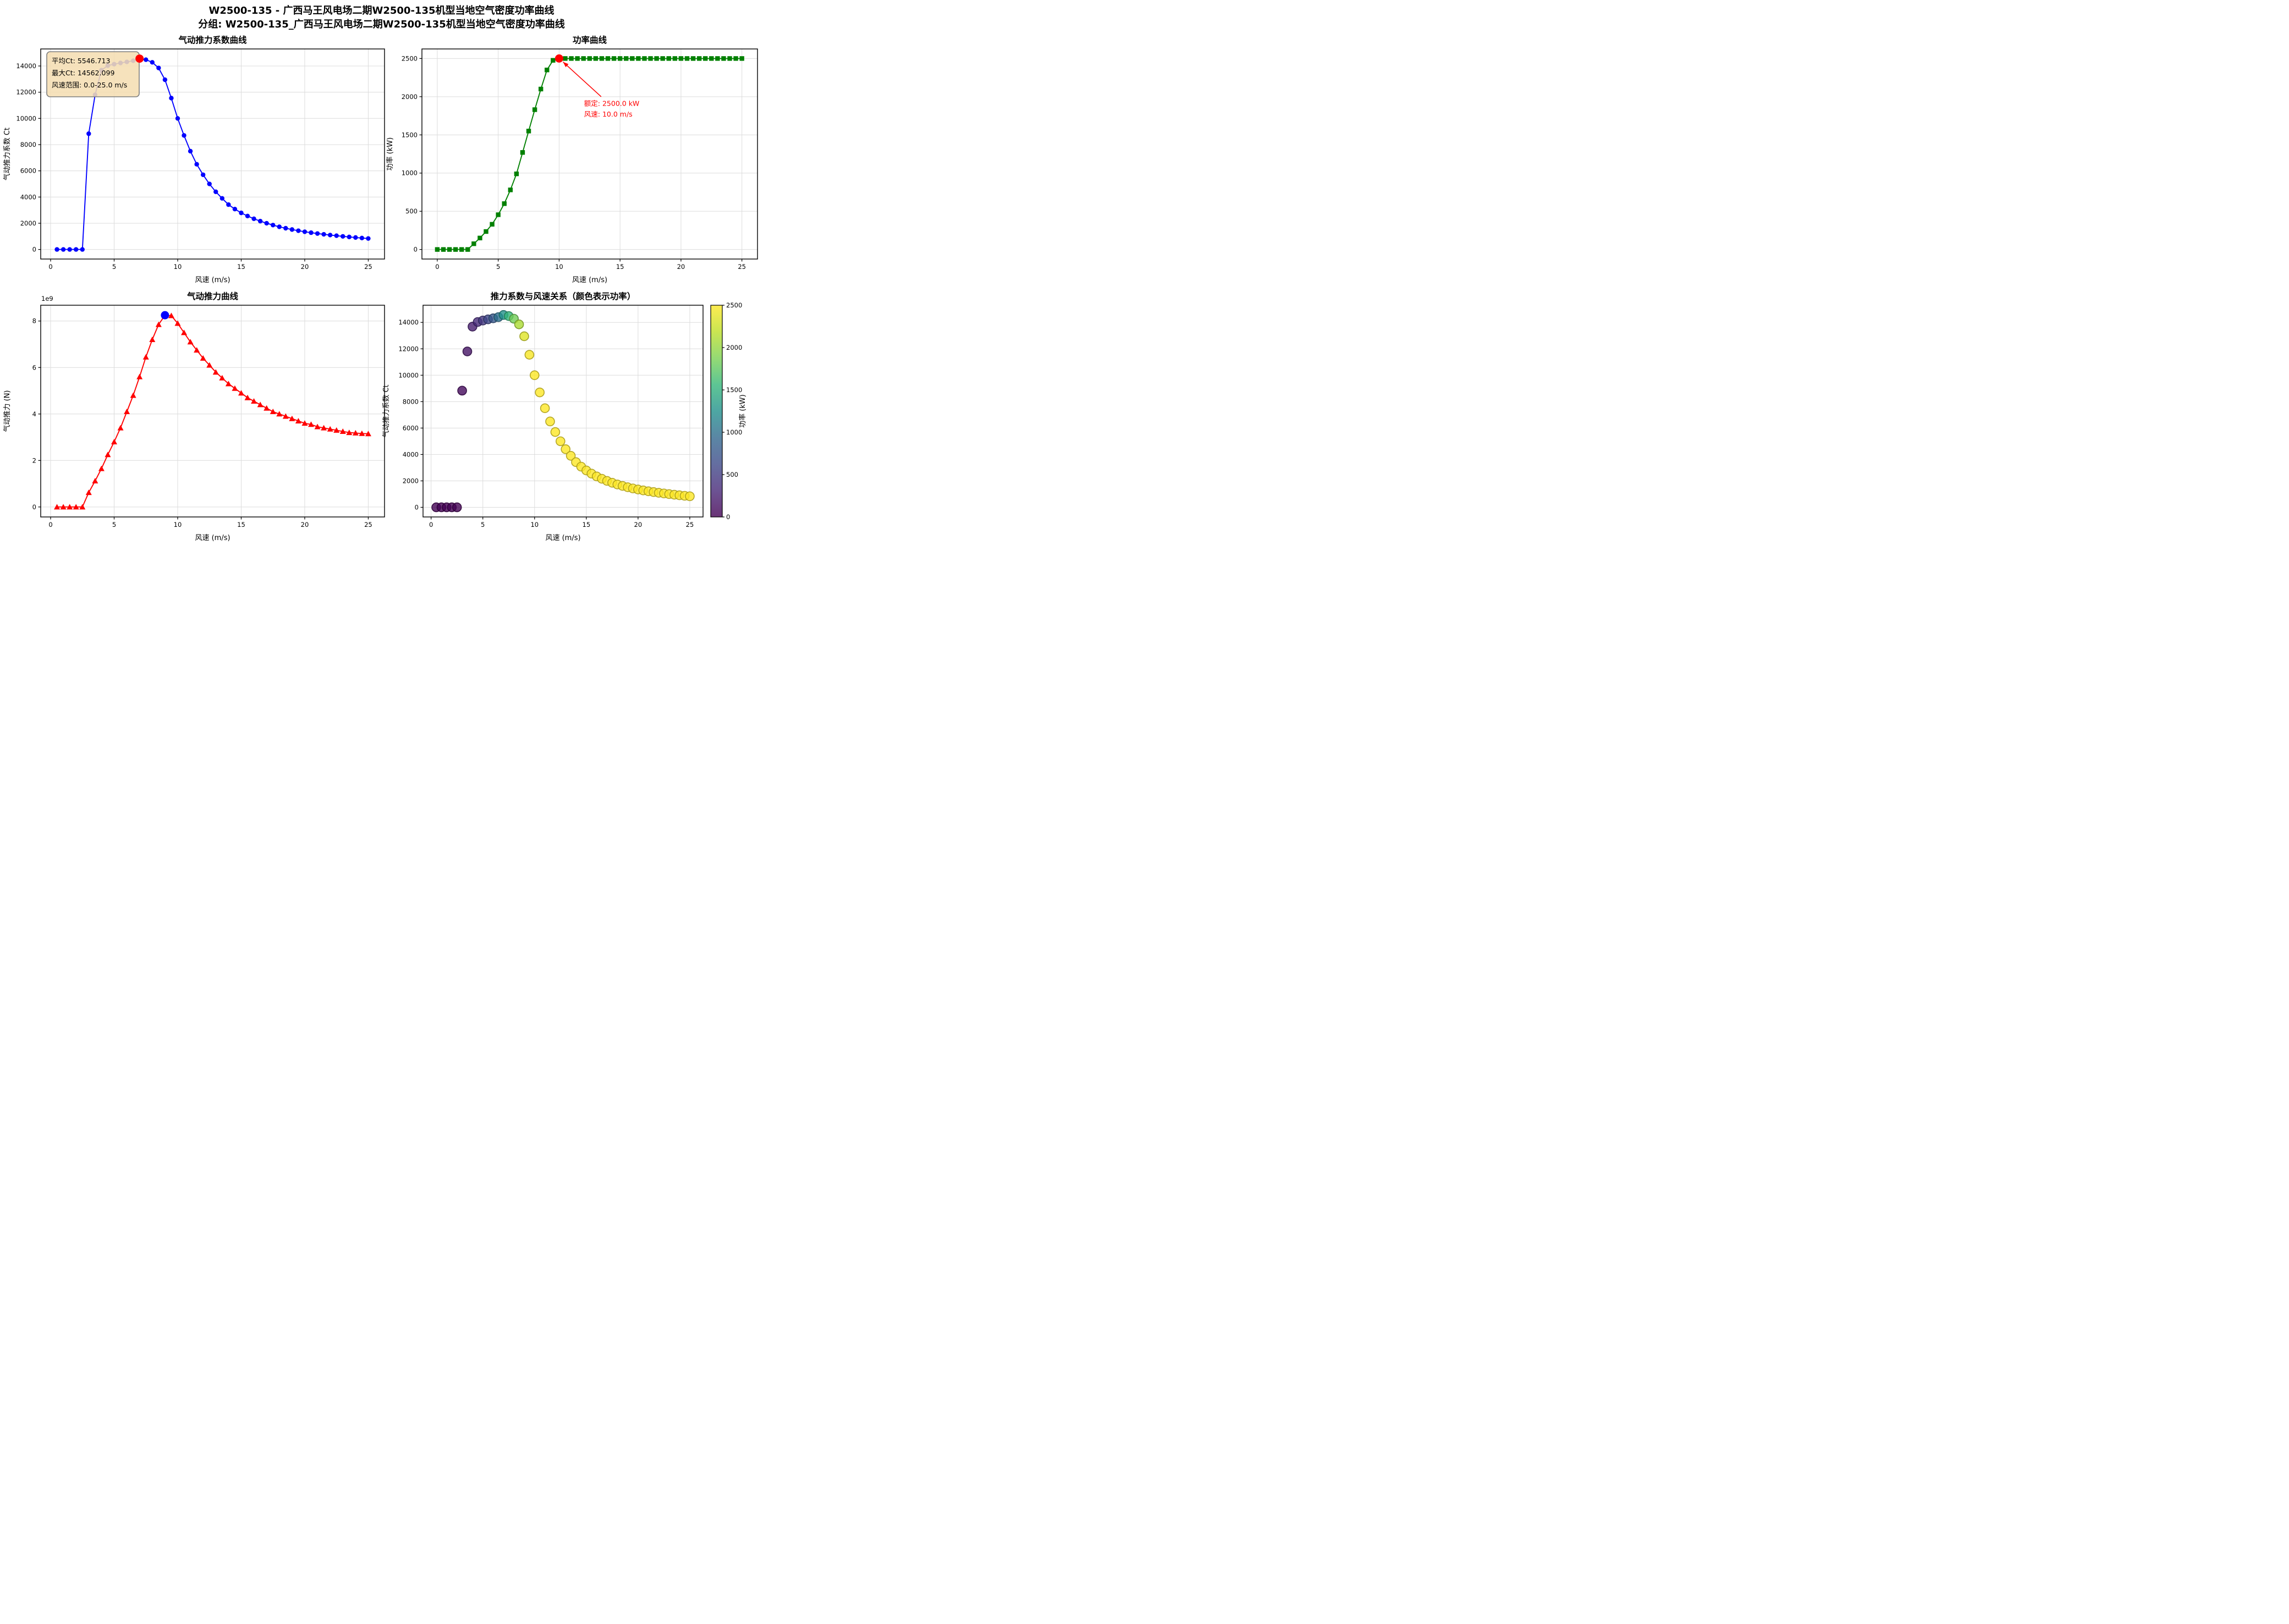 This screenshot has width=2289, height=1624. I want to click on ct_power_scatter-xticks: 0 5 10 15 20 25, so click(561, 523).